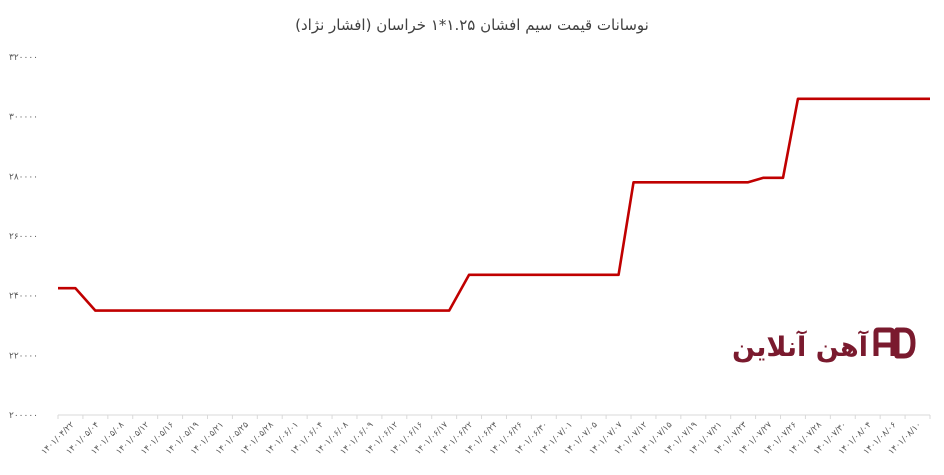 The height and width of the screenshot is (475, 944). I want to click on logo-mark-icon, so click(894, 343).